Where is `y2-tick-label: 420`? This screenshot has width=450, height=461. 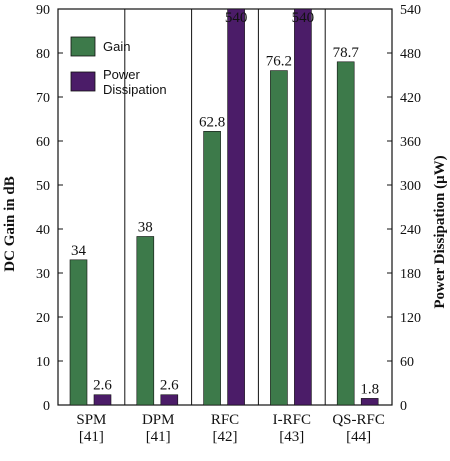 y2-tick-label: 420 is located at coordinates (410, 98).